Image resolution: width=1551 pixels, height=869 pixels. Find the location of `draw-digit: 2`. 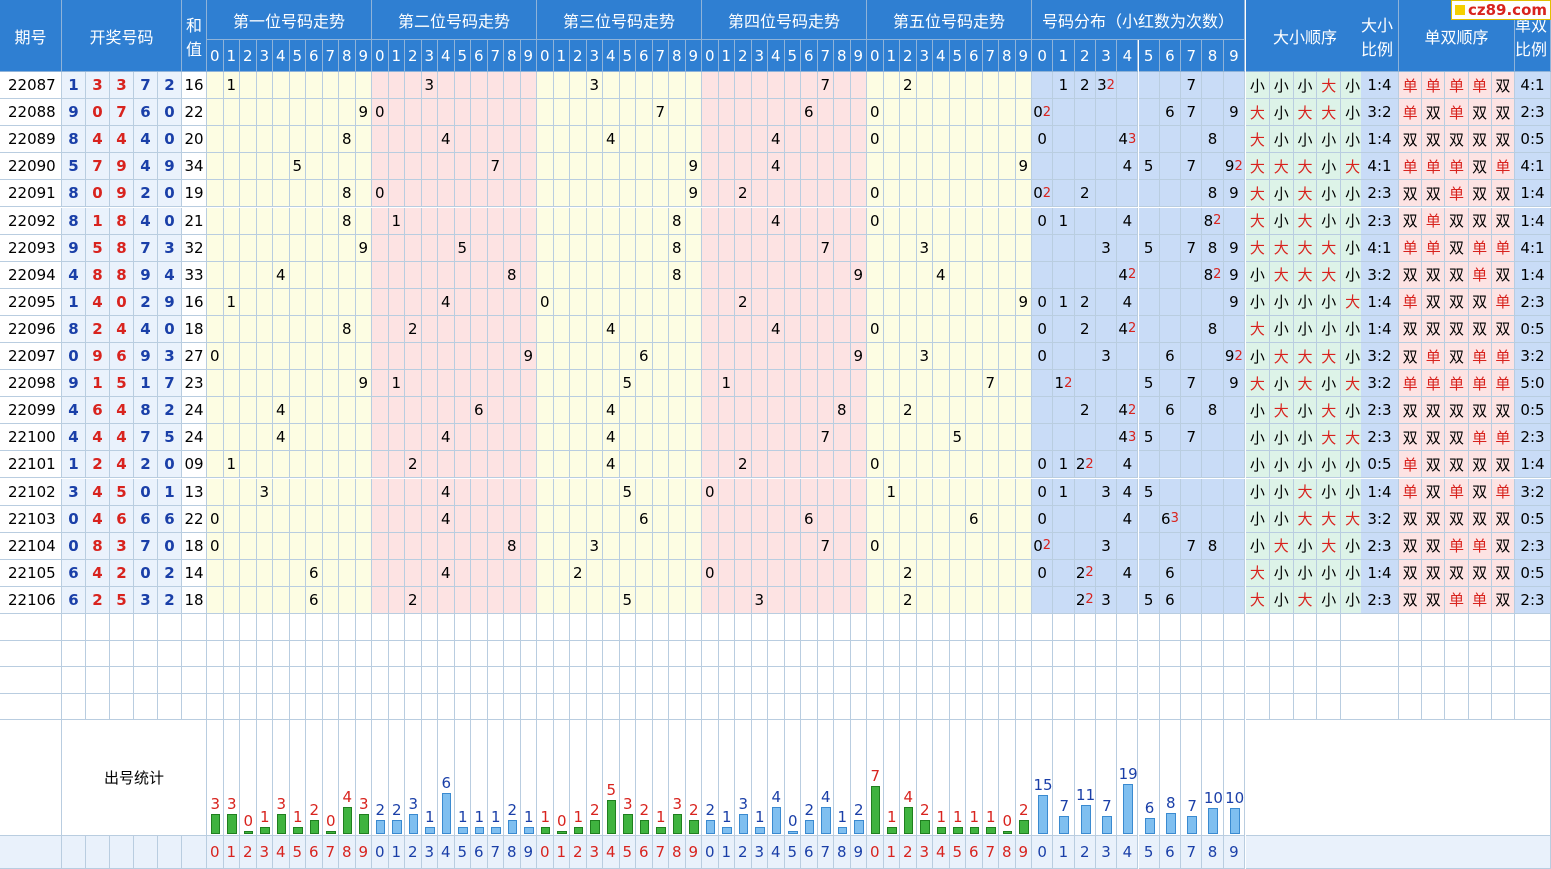

draw-digit: 2 is located at coordinates (170, 411).